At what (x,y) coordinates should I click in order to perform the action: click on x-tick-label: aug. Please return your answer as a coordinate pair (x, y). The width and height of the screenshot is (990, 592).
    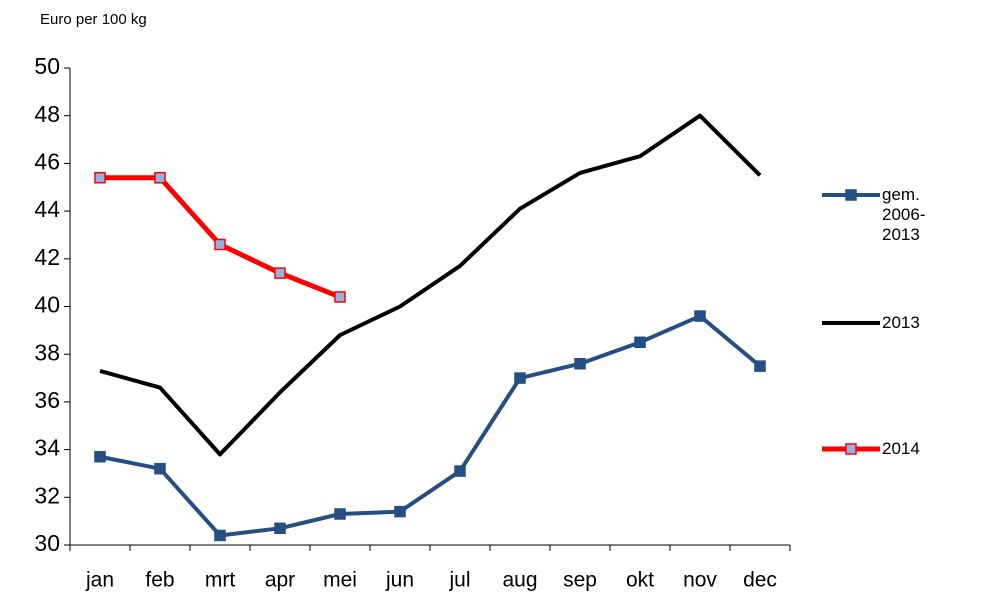
    Looking at the image, I should click on (519, 580).